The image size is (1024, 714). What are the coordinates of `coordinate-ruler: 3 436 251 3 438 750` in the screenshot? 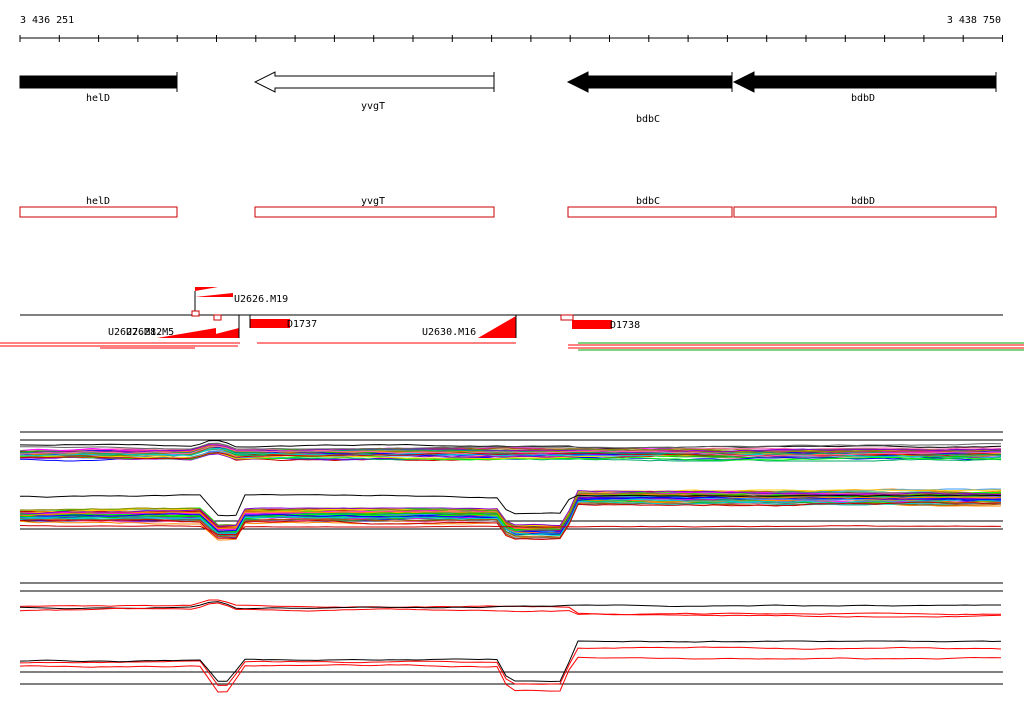 It's located at (511, 28).